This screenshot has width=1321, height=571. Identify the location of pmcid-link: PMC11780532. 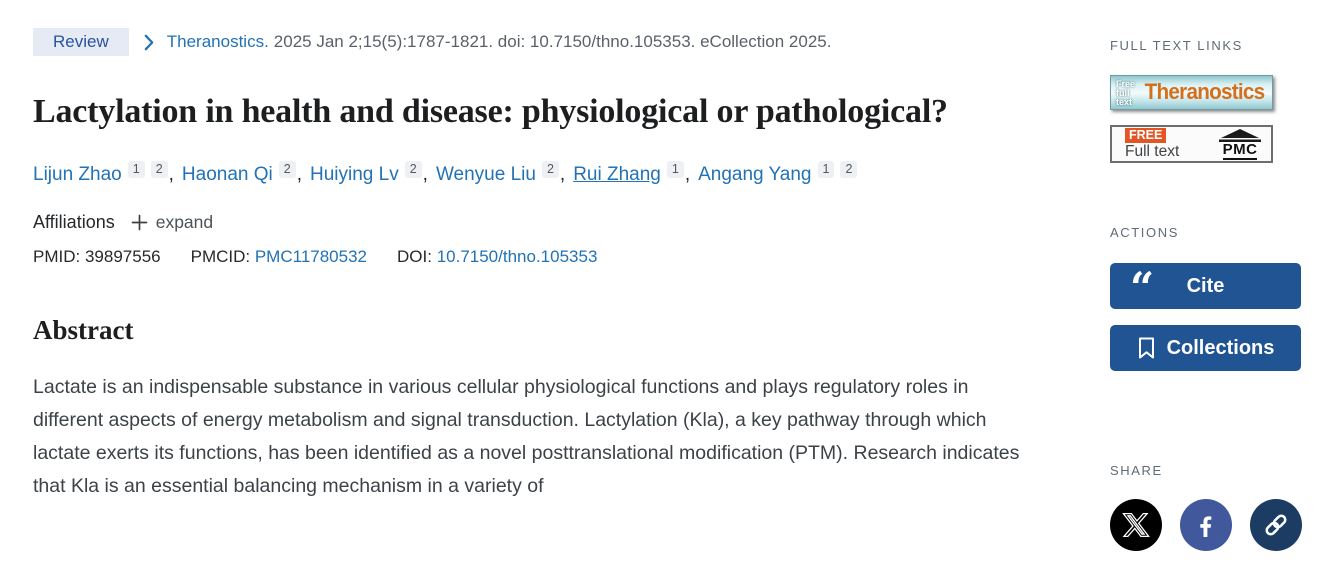
(310, 256).